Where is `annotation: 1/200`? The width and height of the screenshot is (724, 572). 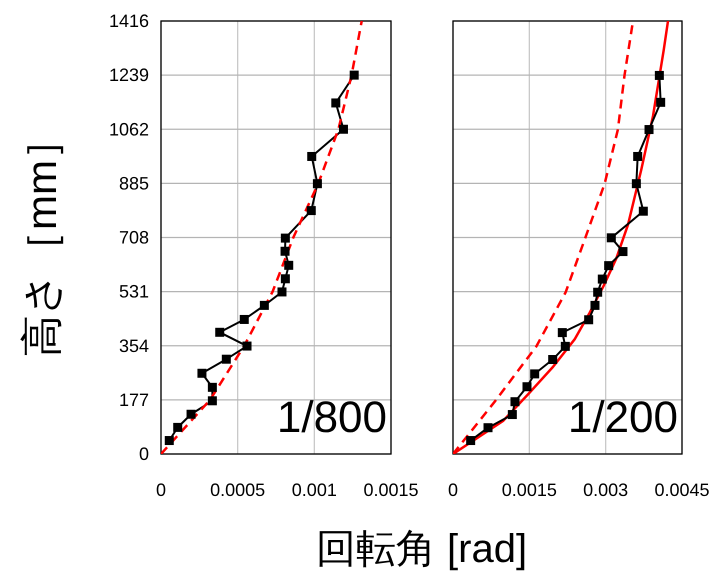
annotation: 1/200 is located at coordinates (623, 417).